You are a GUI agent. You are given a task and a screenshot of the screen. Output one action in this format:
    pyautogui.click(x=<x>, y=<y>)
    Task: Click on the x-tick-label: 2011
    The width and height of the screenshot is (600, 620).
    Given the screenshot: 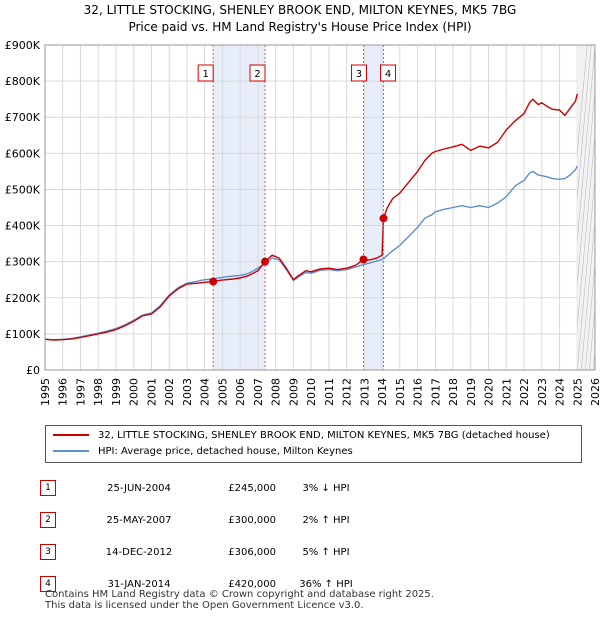 What is the action you would take?
    pyautogui.click(x=329, y=392)
    